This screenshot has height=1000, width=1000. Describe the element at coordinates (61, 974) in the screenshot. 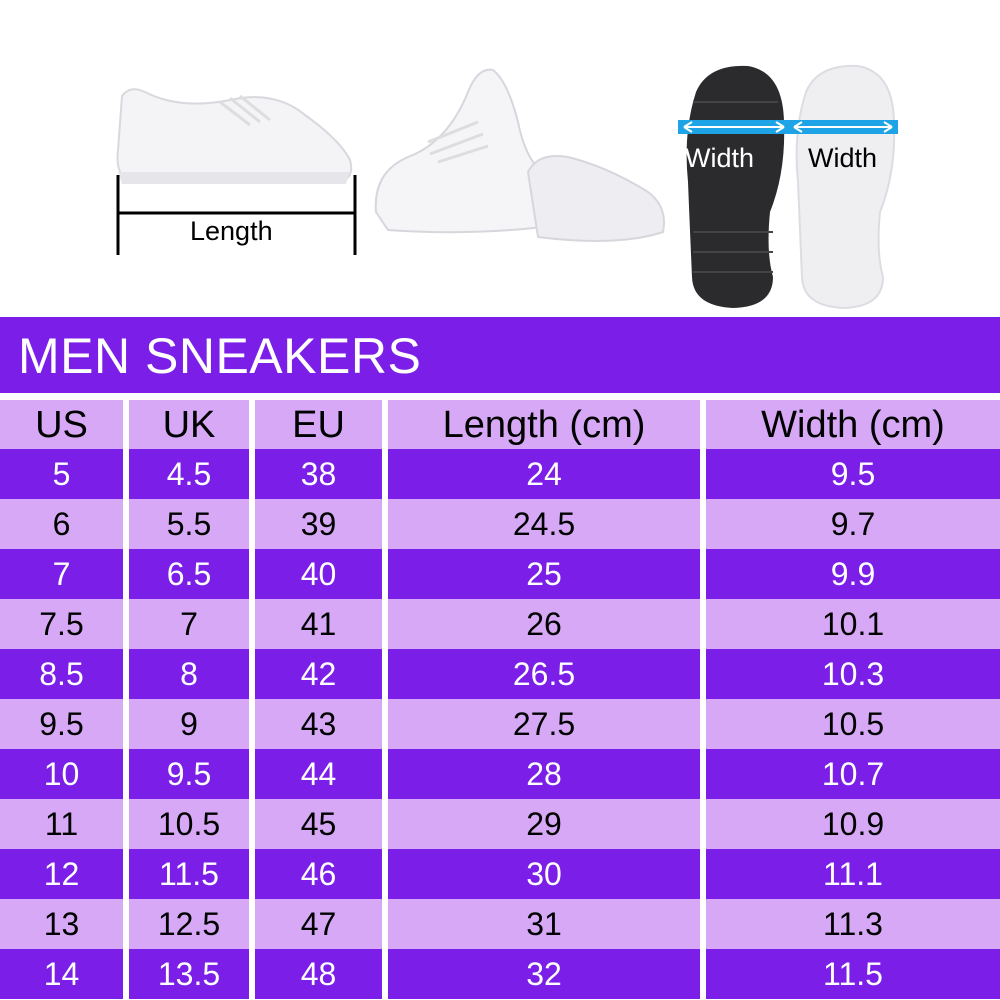

I see `table-cell: 14` at that location.